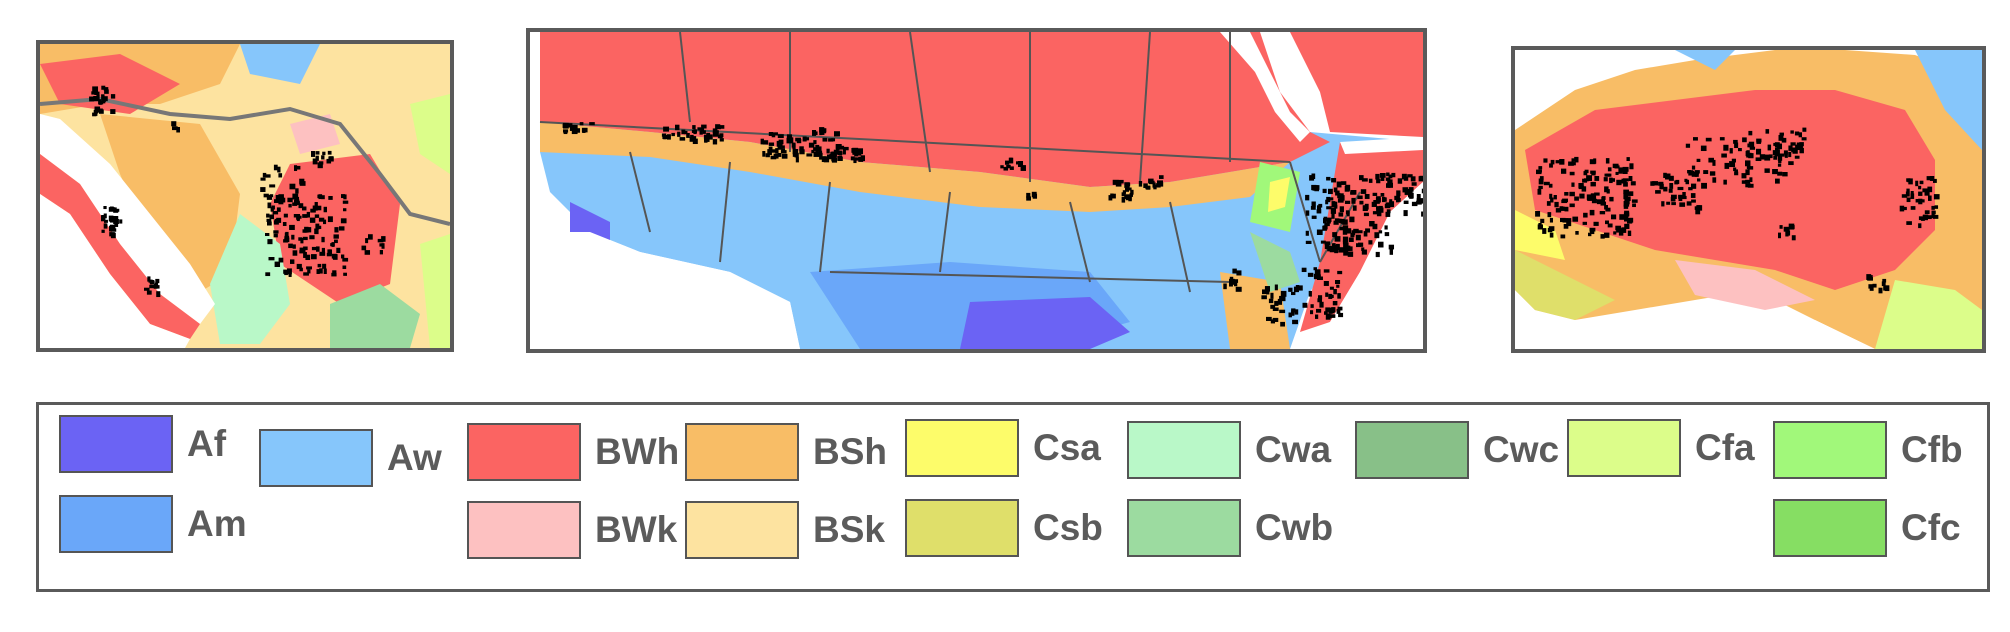  What do you see at coordinates (1275, 262) in the screenshot?
I see `cwb-patch` at bounding box center [1275, 262].